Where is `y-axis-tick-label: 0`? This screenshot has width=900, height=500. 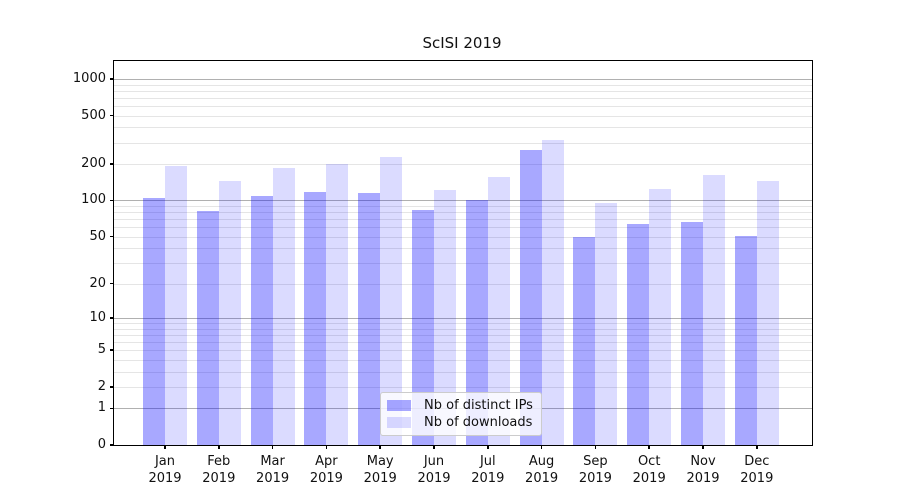 y-axis-tick-label: 0 is located at coordinates (101, 444).